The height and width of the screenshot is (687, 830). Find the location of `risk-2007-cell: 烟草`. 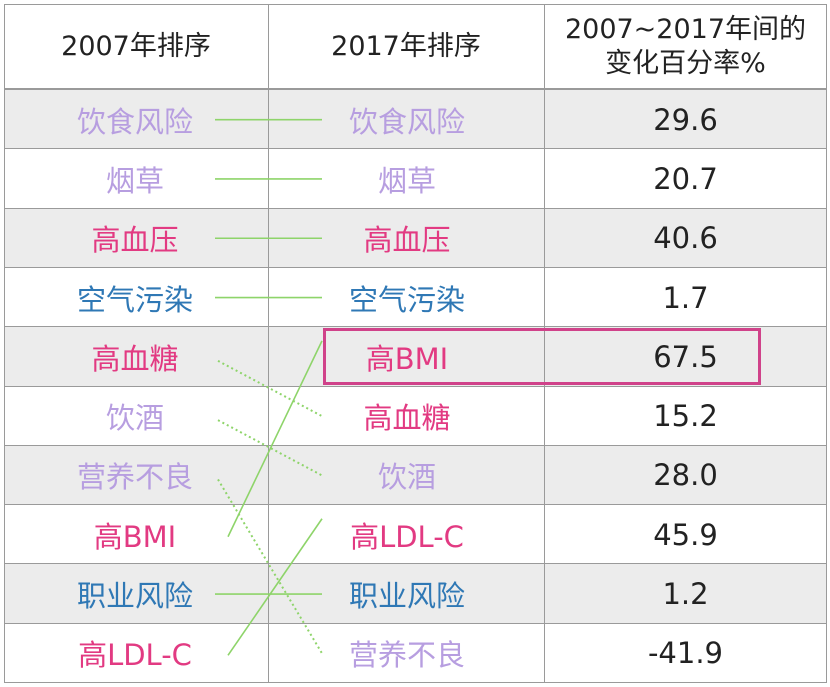

risk-2007-cell: 烟草 is located at coordinates (134, 180).